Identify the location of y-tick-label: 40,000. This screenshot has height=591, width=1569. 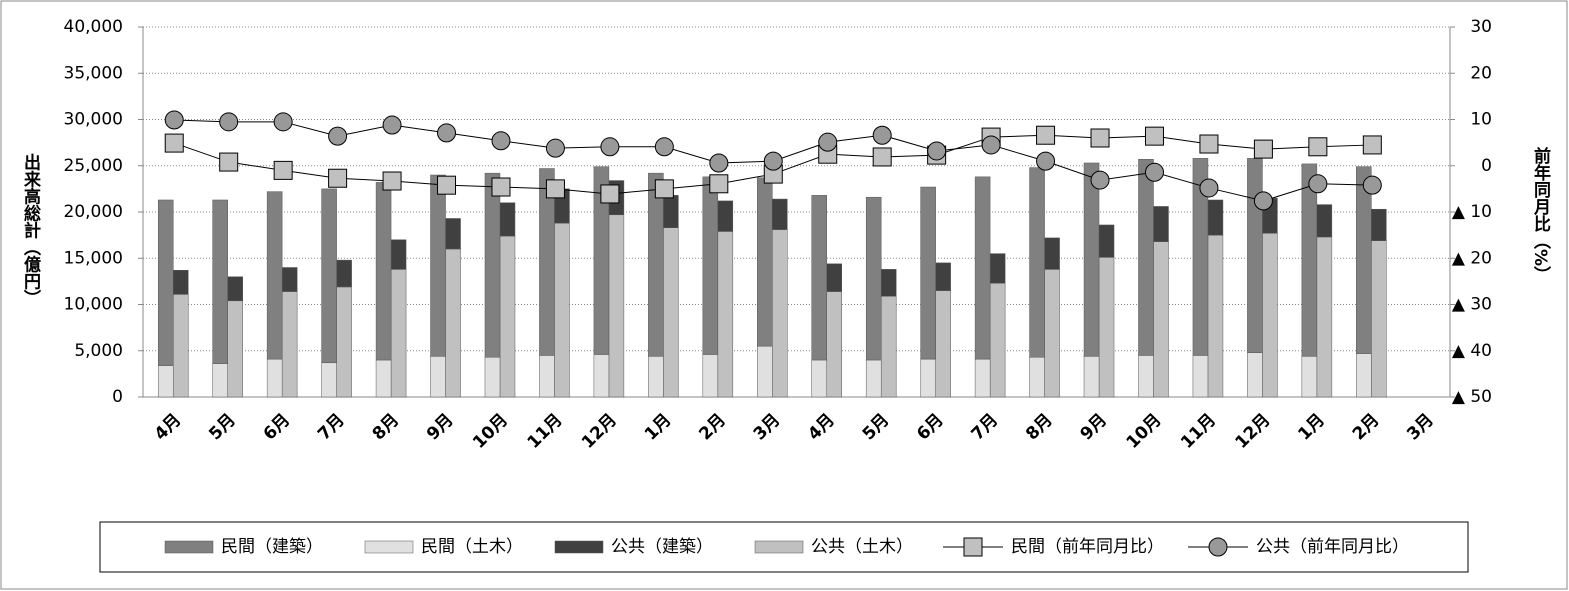
(93, 27).